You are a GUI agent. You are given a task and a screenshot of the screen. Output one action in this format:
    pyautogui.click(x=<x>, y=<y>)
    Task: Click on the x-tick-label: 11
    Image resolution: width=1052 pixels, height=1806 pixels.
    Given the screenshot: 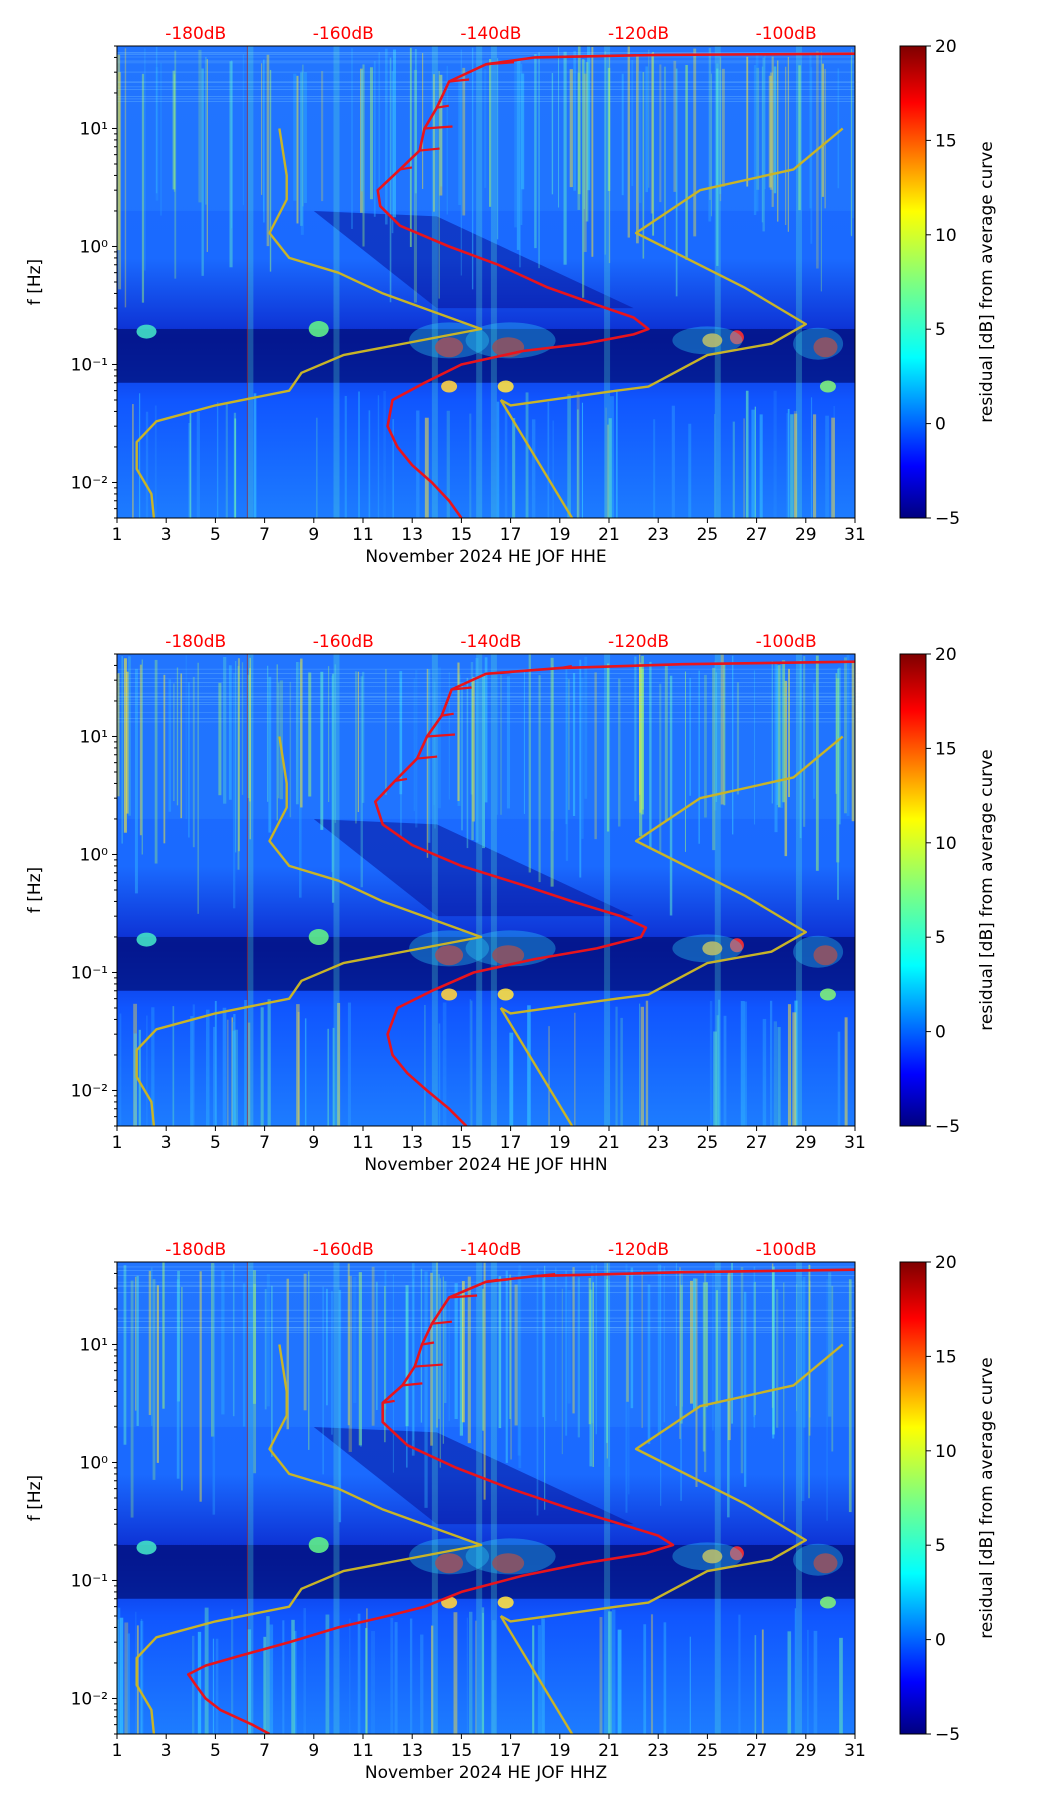 What is the action you would take?
    pyautogui.click(x=363, y=1143)
    